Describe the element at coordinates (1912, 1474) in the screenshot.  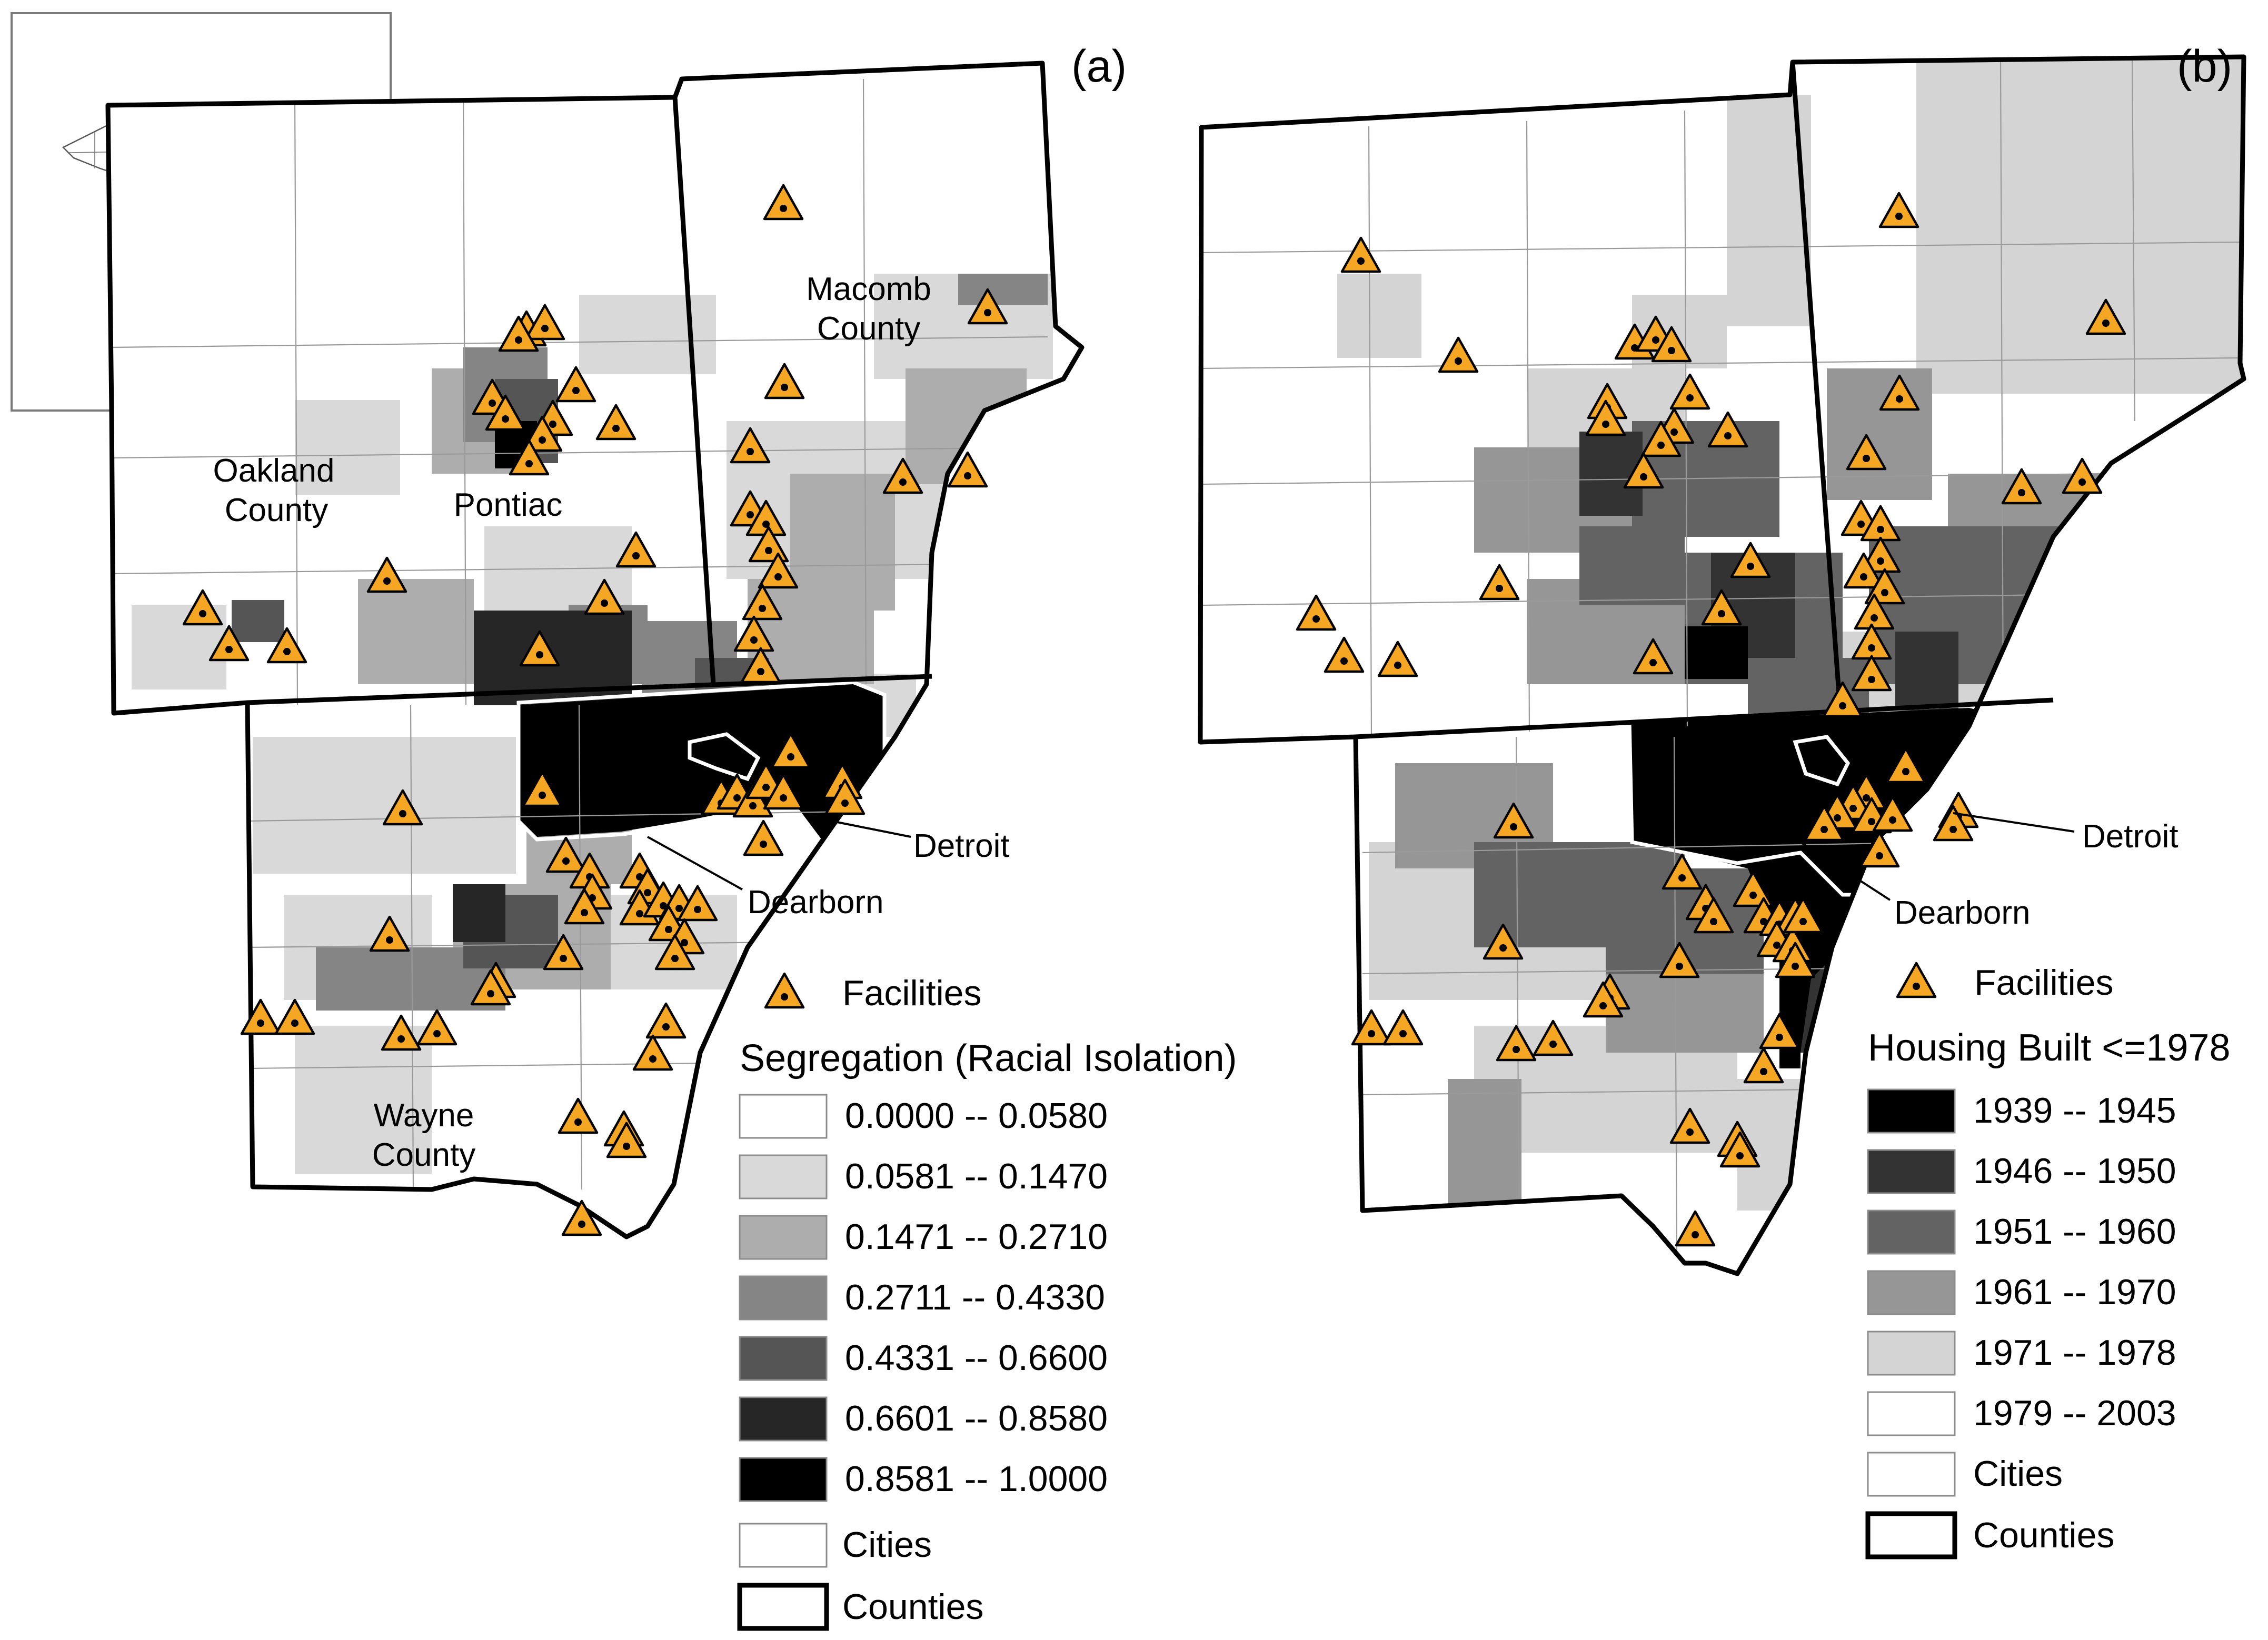
I see `legend-cities-swatch-b` at that location.